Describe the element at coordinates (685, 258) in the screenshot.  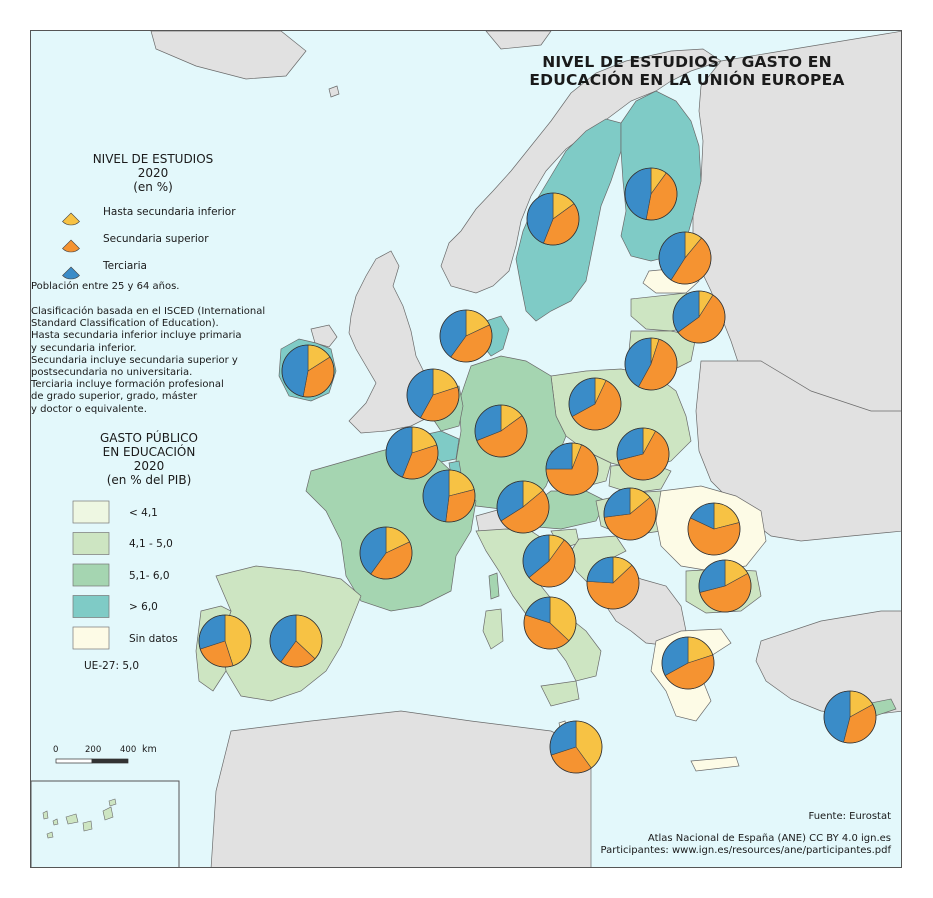
I see `pie-estonia-outline` at that location.